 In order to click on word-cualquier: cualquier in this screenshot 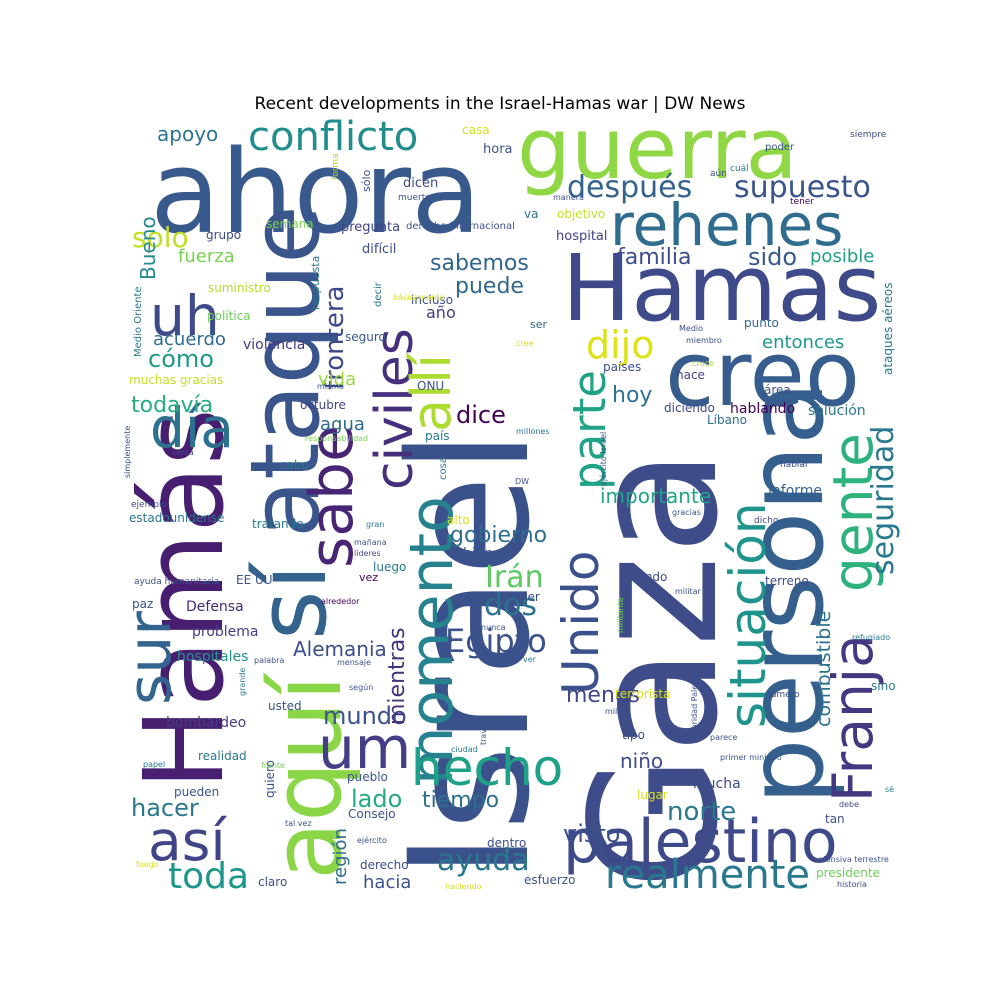, I will do `click(512, 597)`.